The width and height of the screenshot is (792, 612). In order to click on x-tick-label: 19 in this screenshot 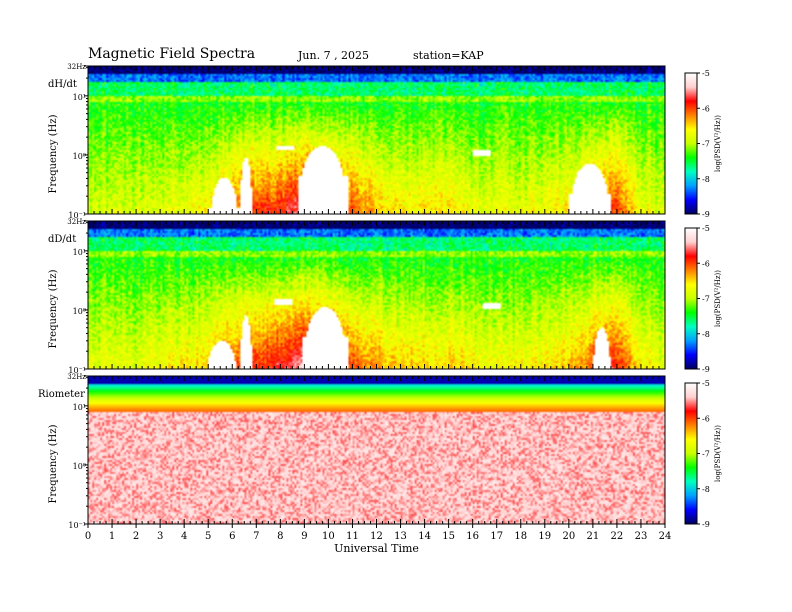, I will do `click(544, 536)`.